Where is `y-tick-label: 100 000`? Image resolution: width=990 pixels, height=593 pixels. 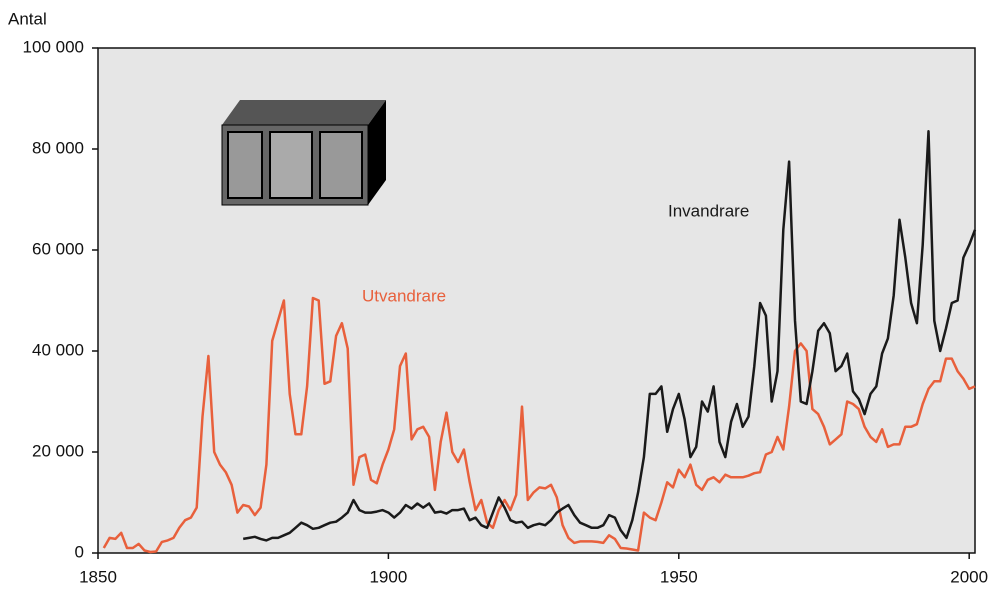
y-tick-label: 100 000 is located at coordinates (53, 46).